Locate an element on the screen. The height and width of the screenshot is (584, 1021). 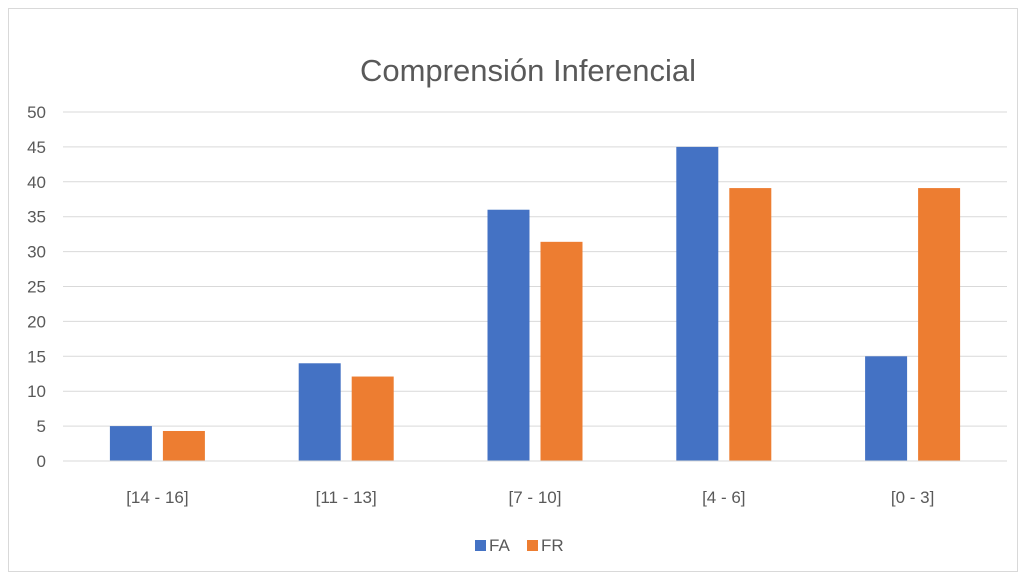
legend-swatch-fr is located at coordinates (532, 545).